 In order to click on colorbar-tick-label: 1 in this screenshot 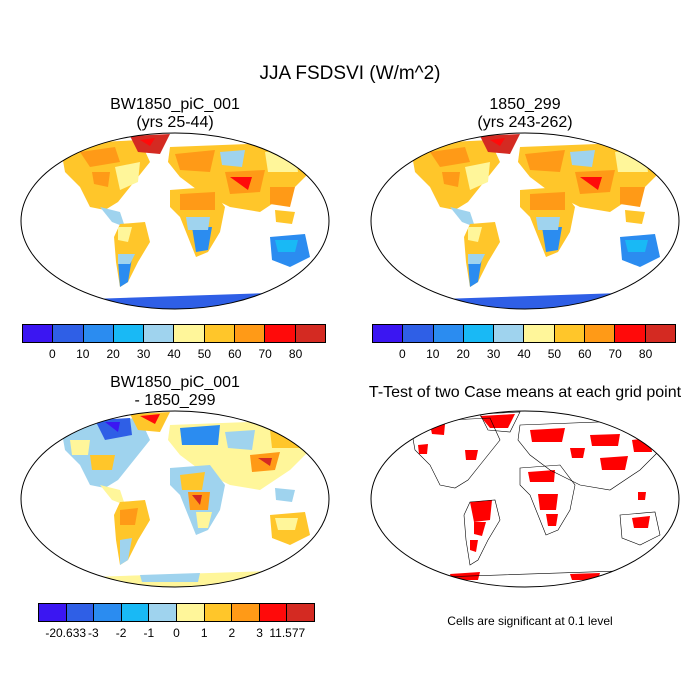, I will do `click(204, 633)`.